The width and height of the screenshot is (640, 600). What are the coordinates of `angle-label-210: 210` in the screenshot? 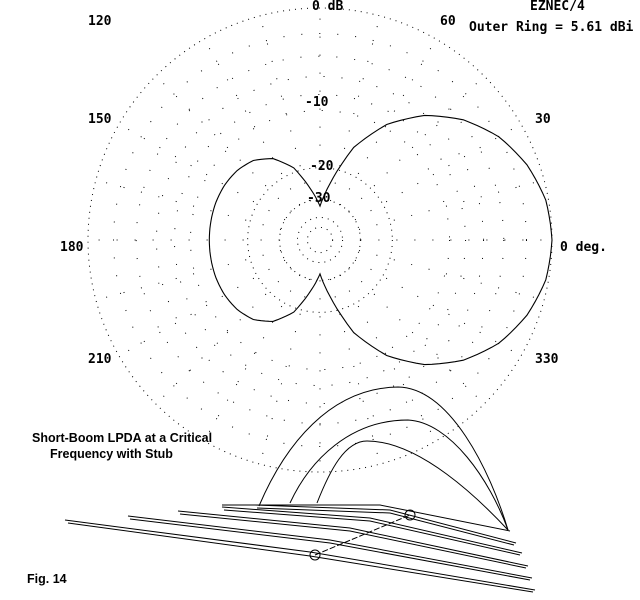 It's located at (100, 359).